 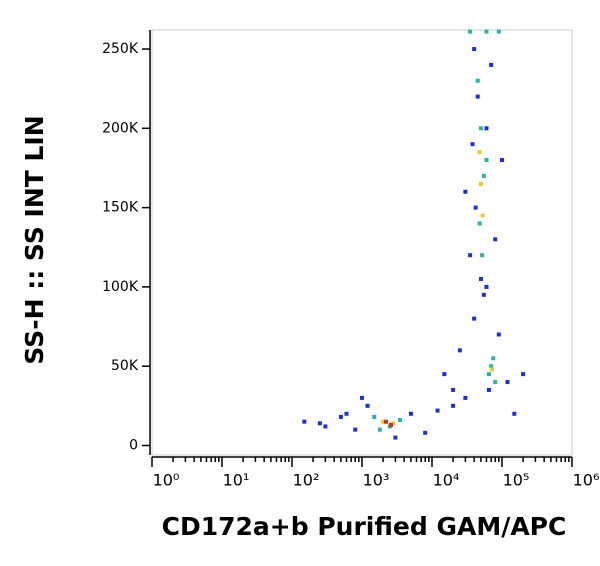 What do you see at coordinates (376, 480) in the screenshot?
I see `x-tick-label: 10³` at bounding box center [376, 480].